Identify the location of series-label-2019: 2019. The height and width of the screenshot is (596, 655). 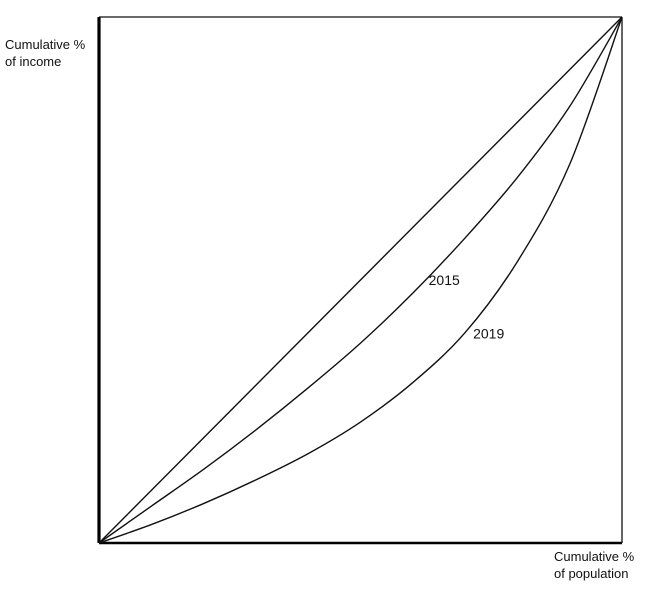
(488, 334).